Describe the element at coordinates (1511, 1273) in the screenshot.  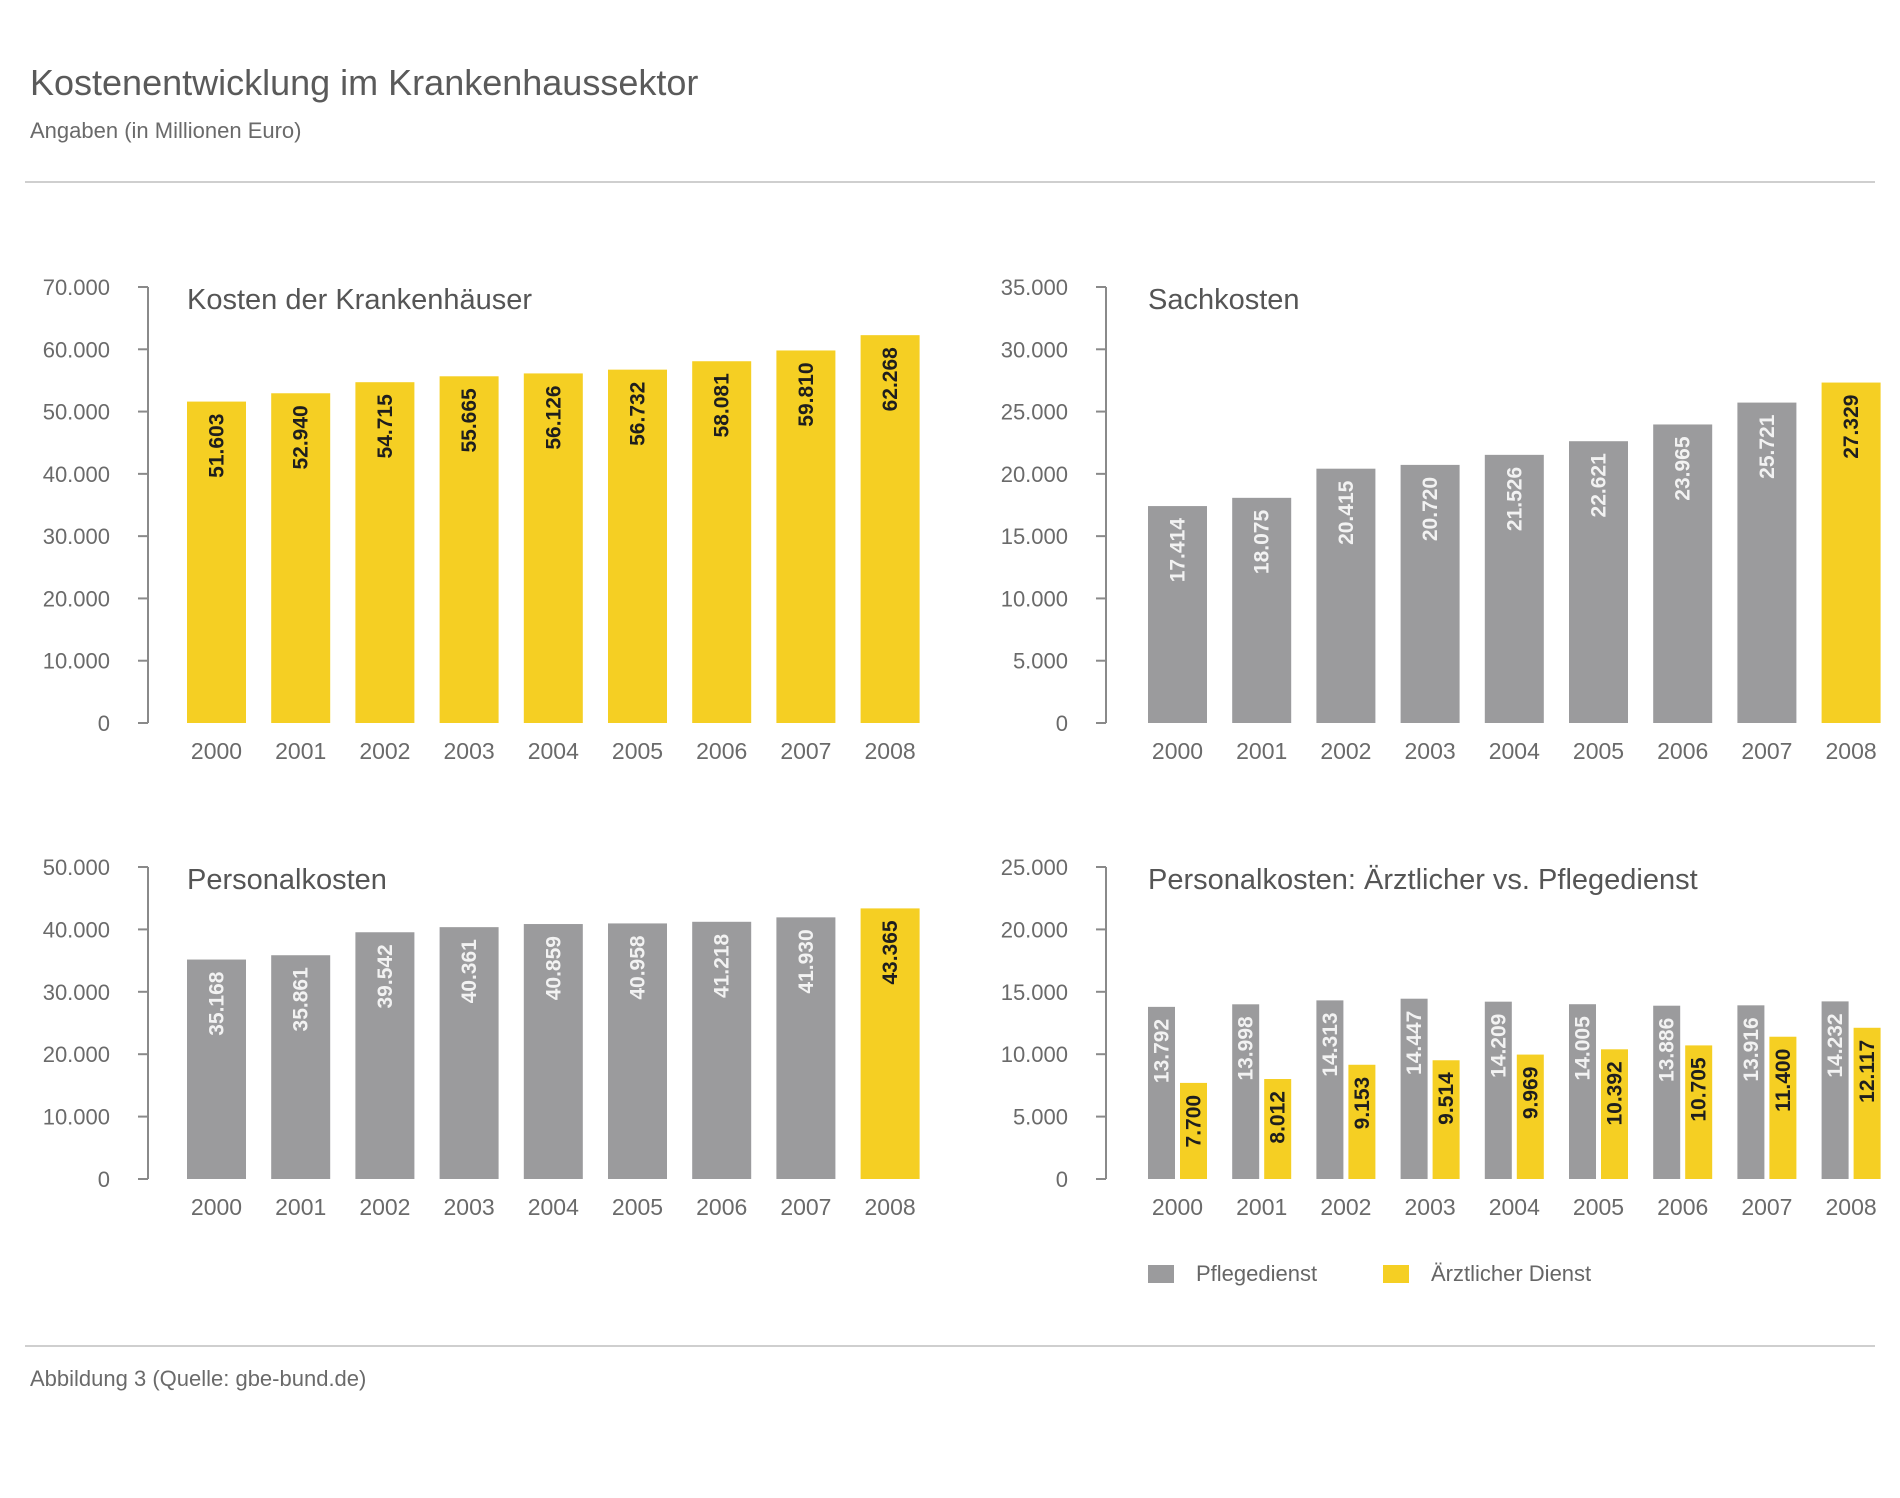
I see `legend-label: Ärztlicher Dienst` at that location.